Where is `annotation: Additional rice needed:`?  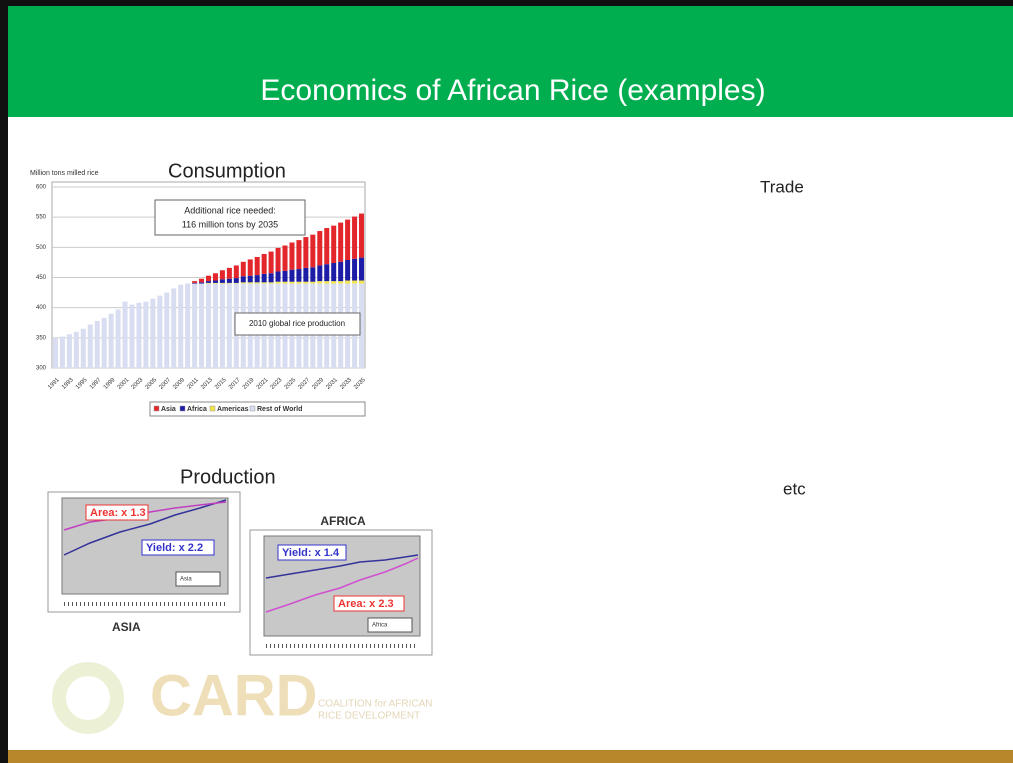
annotation: Additional rice needed: is located at coordinates (230, 210).